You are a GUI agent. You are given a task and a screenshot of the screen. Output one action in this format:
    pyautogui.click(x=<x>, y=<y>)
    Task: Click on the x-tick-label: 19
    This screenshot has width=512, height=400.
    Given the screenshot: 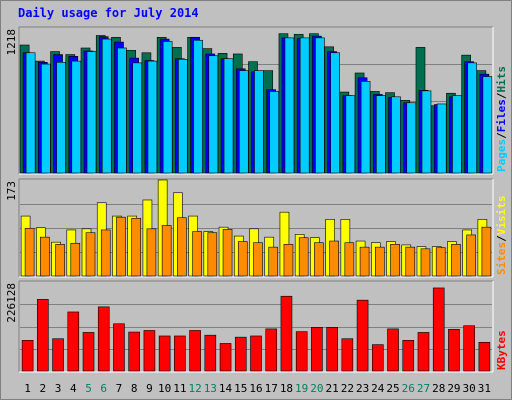 What is the action you would take?
    pyautogui.click(x=301, y=388)
    